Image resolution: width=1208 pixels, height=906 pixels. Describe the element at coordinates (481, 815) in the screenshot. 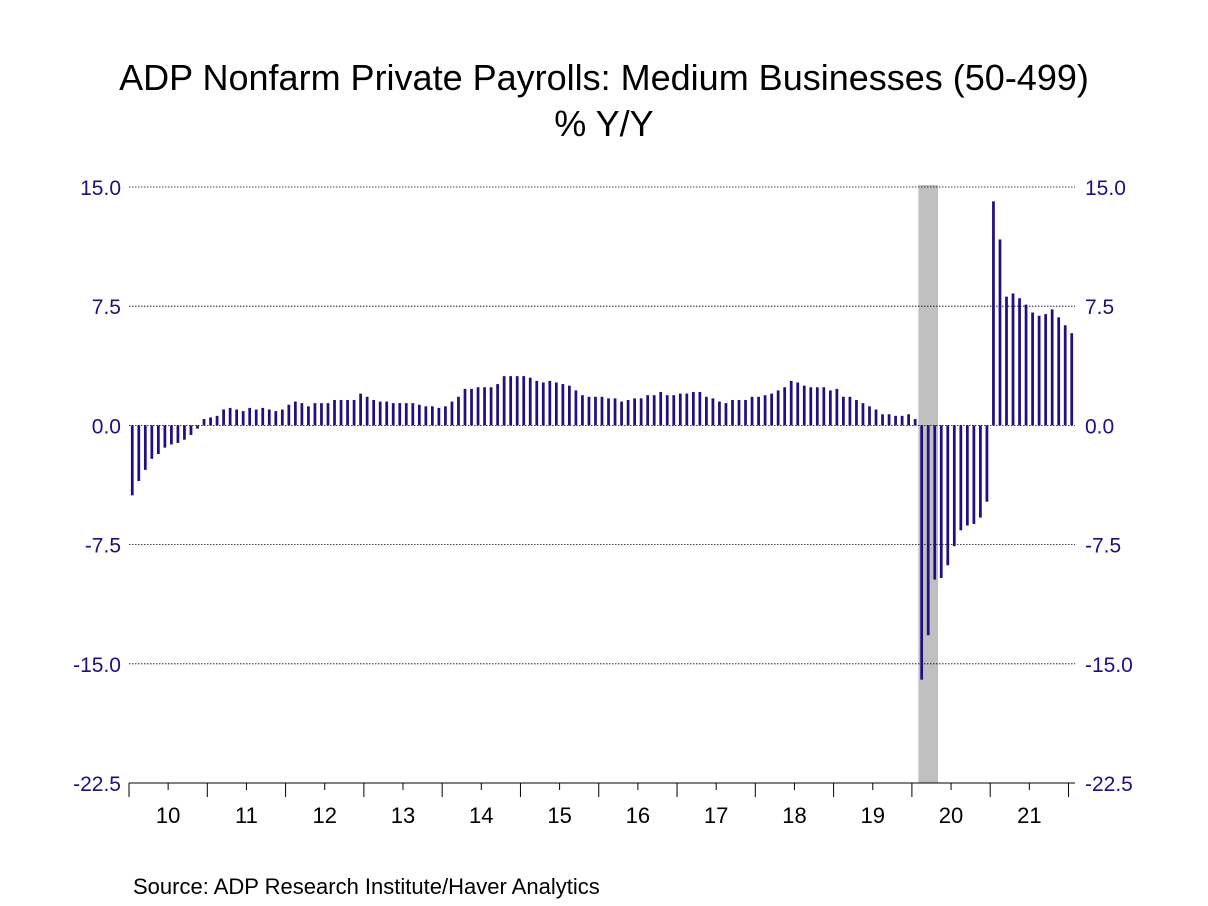

I see `x-tick-label: 14` at that location.